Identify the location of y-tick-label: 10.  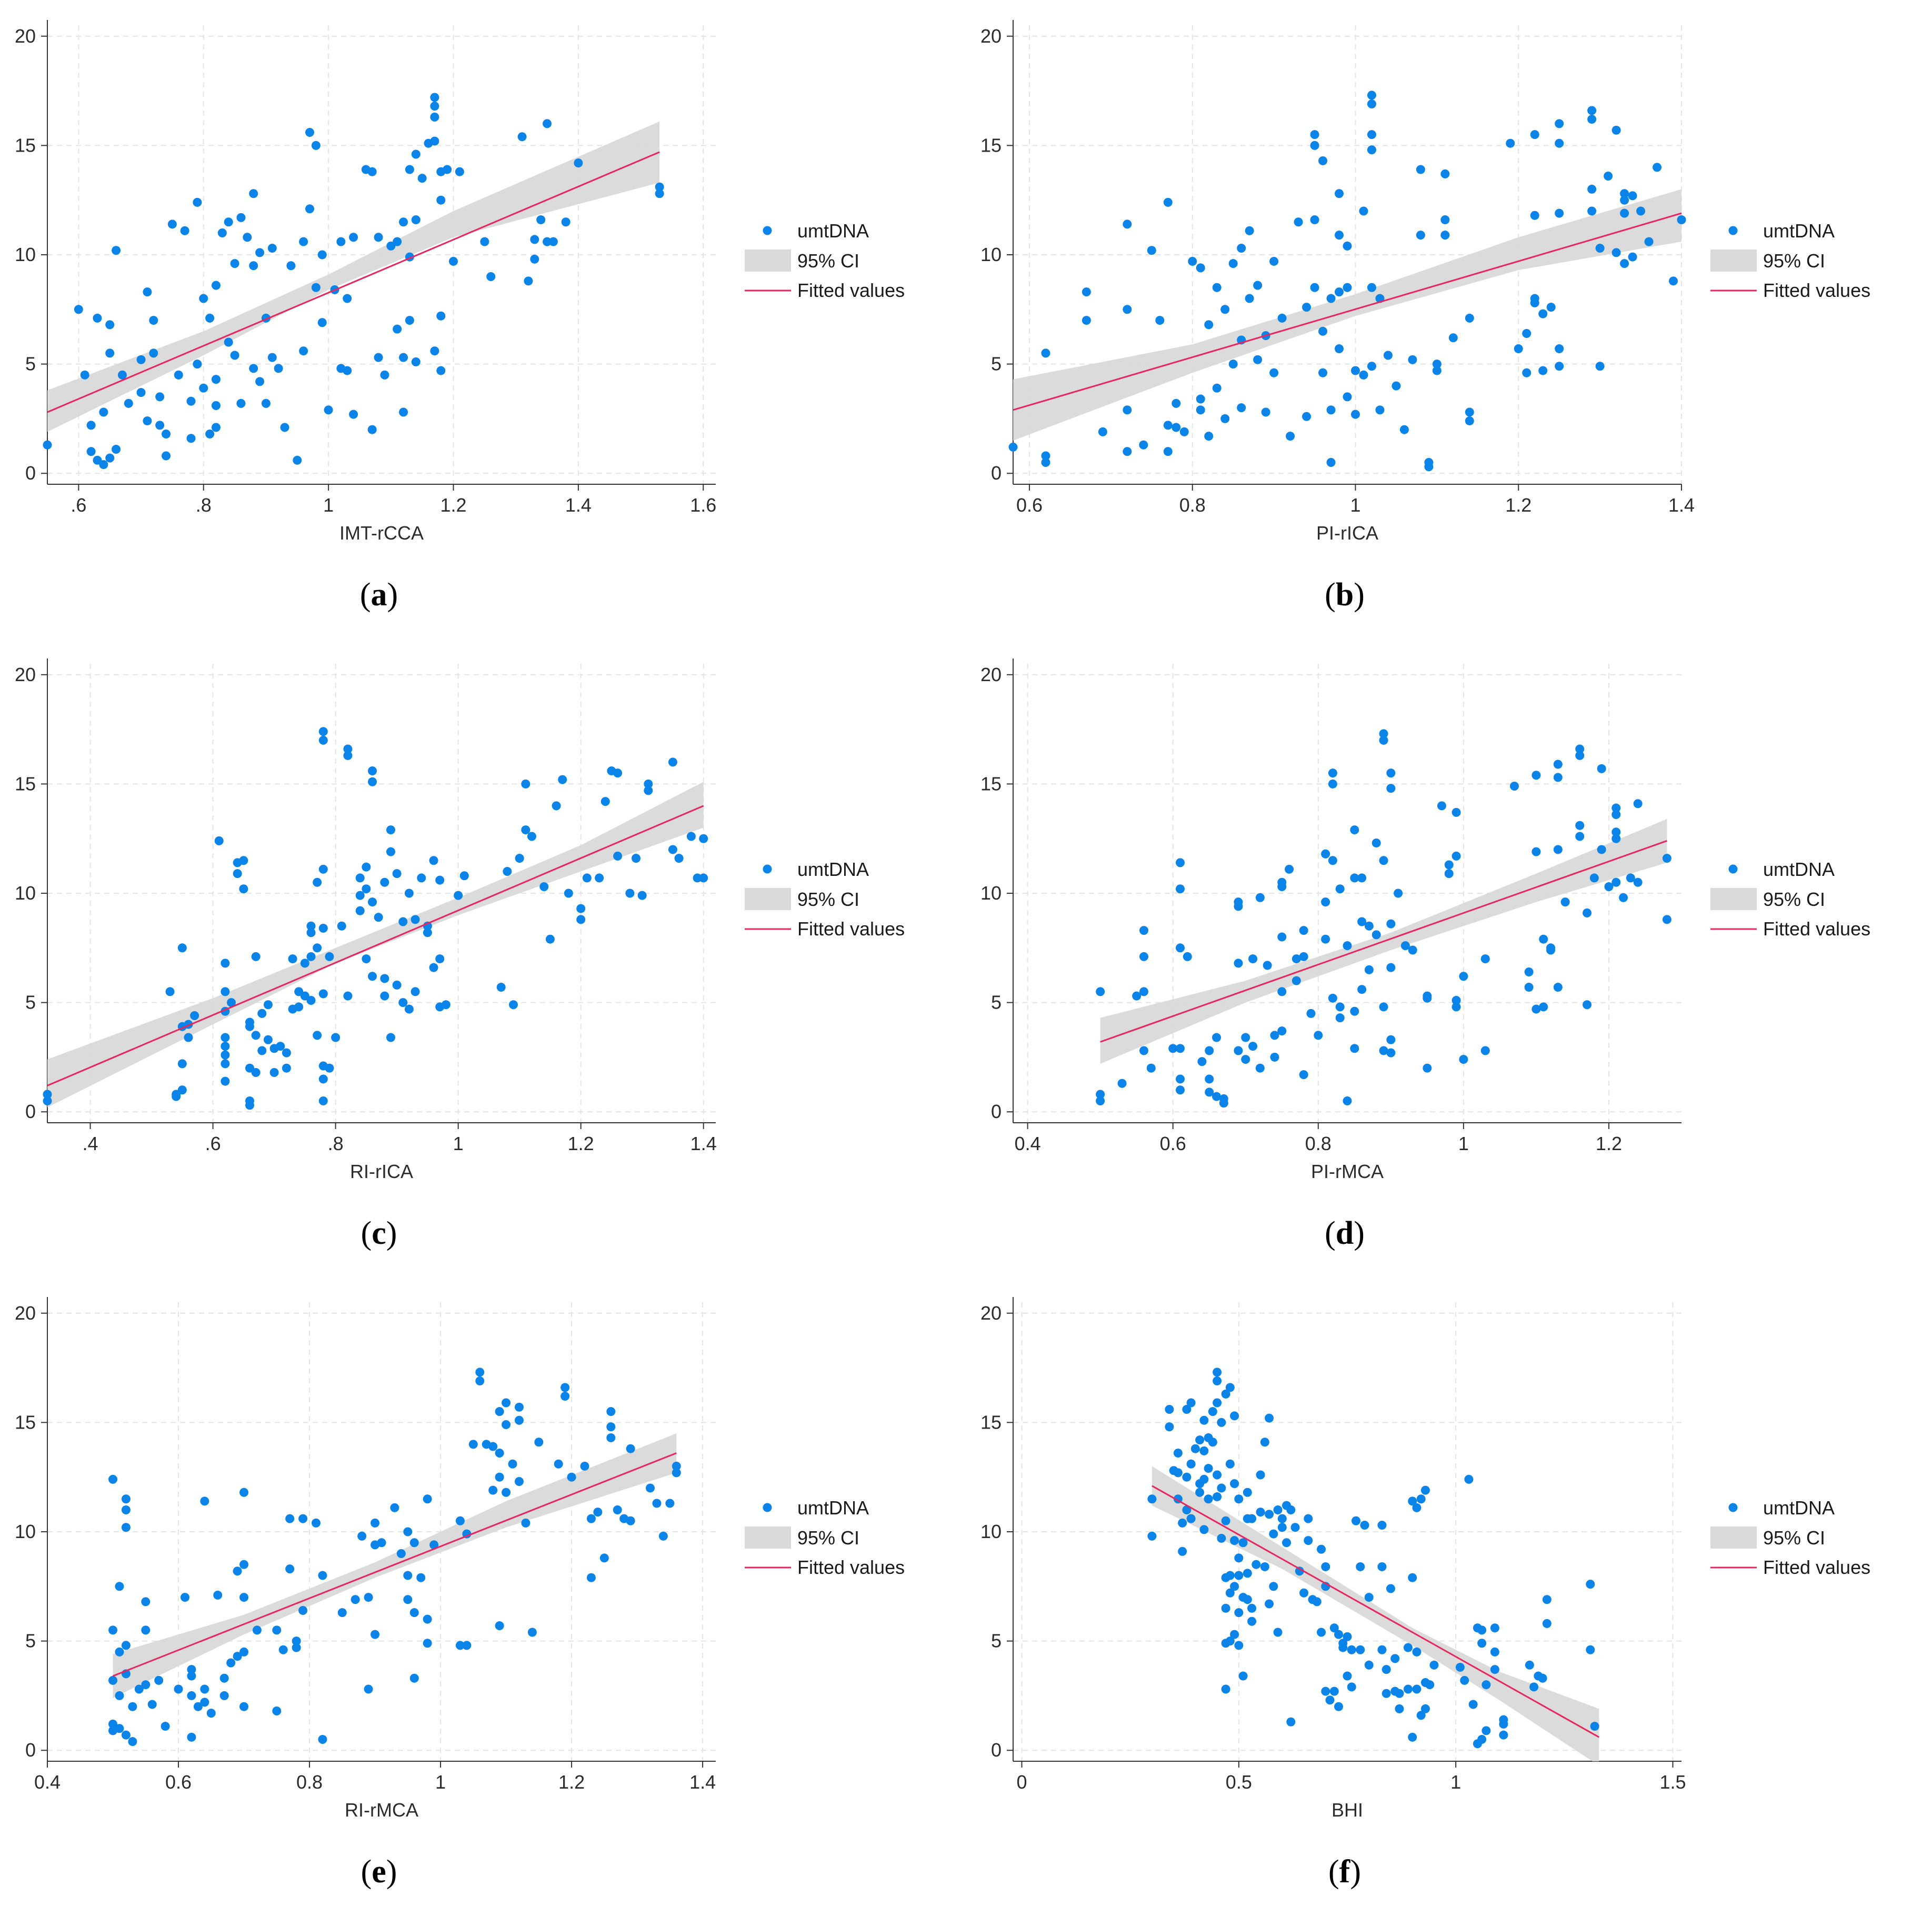
(25, 1531).